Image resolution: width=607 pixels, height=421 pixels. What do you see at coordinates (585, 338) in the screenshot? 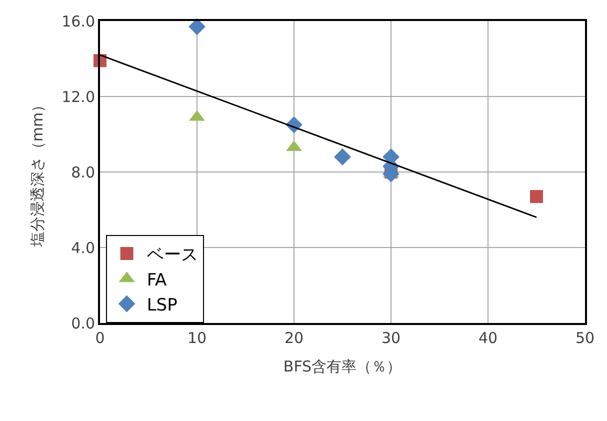
I see `x-tick-label: 50` at bounding box center [585, 338].